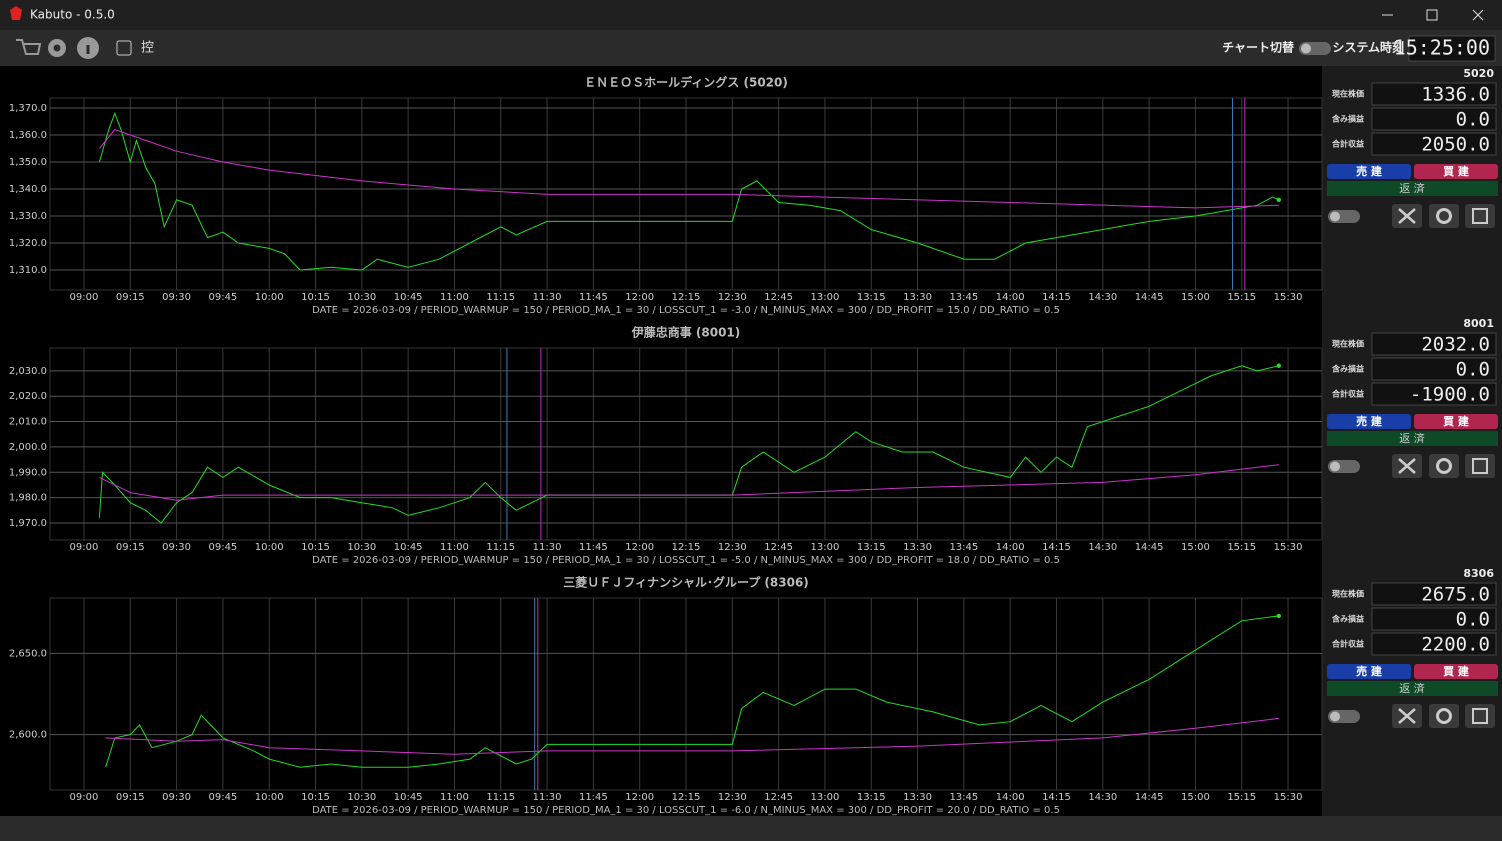 This screenshot has height=841, width=1502. I want to click on field-value: 2050.0, so click(1455, 145).